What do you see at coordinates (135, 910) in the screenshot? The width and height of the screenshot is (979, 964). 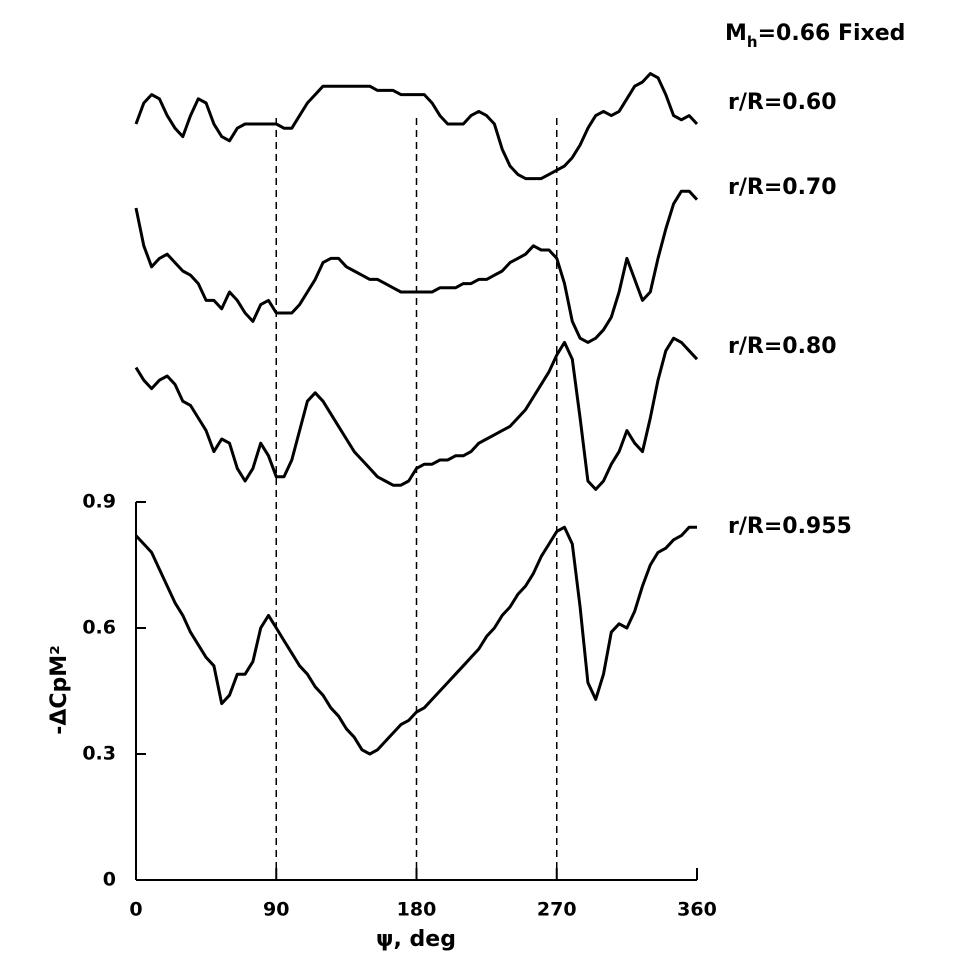 I see `x-tick-label: 0` at bounding box center [135, 910].